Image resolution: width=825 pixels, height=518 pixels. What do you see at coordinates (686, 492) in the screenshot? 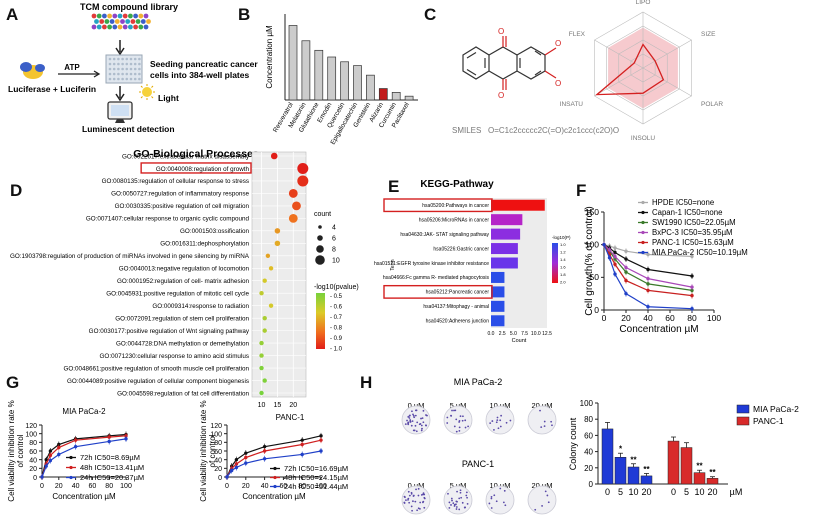
I see `x-tick-label: 5` at bounding box center [686, 492].